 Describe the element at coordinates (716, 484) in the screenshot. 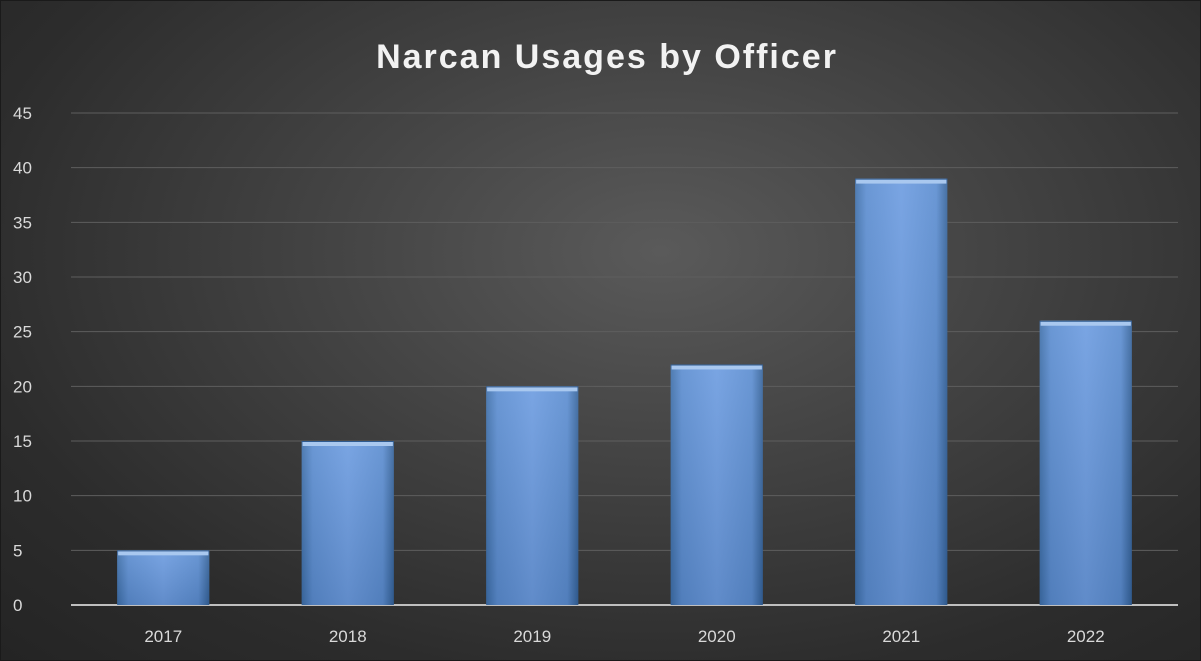

I see `bar-2020` at that location.